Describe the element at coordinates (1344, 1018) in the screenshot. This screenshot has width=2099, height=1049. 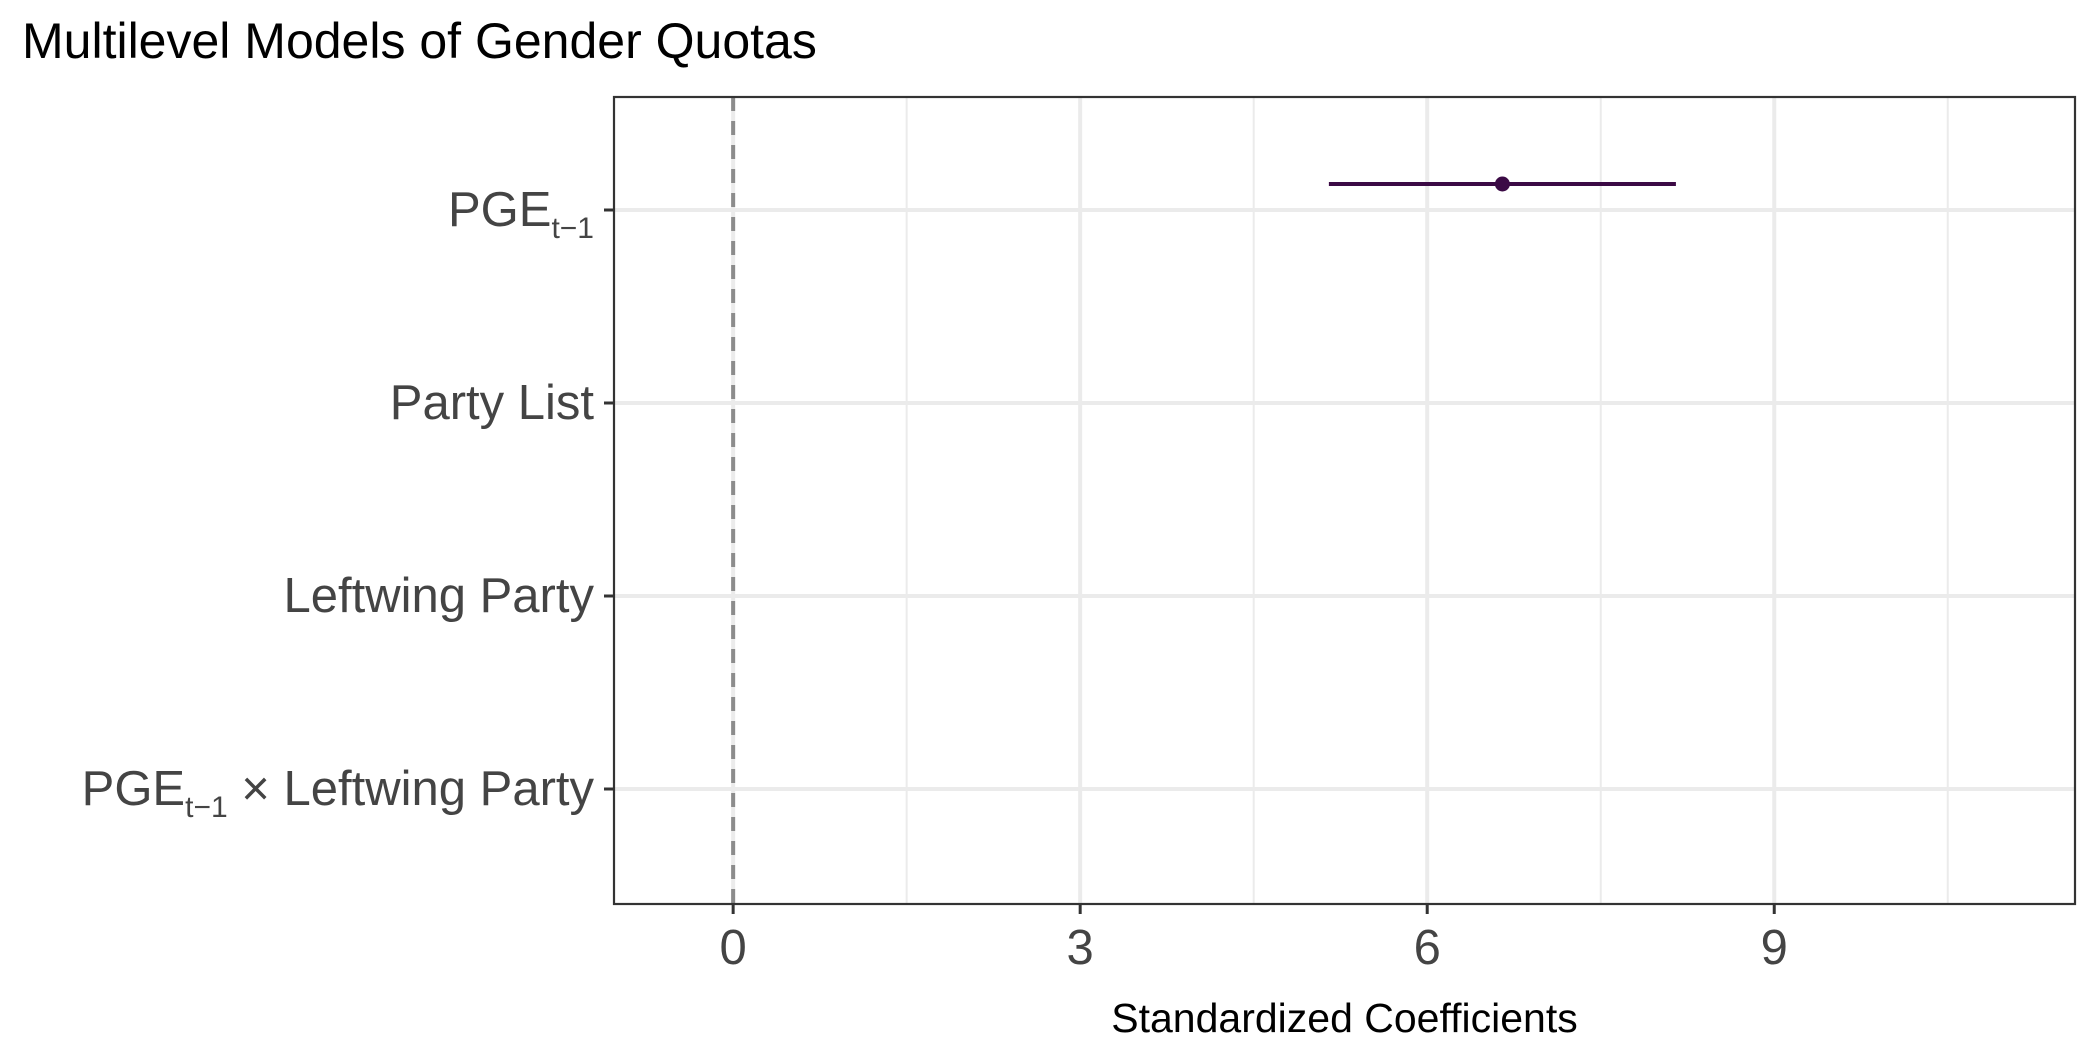
I see `x-axis-title: Standardized Coefficients` at that location.